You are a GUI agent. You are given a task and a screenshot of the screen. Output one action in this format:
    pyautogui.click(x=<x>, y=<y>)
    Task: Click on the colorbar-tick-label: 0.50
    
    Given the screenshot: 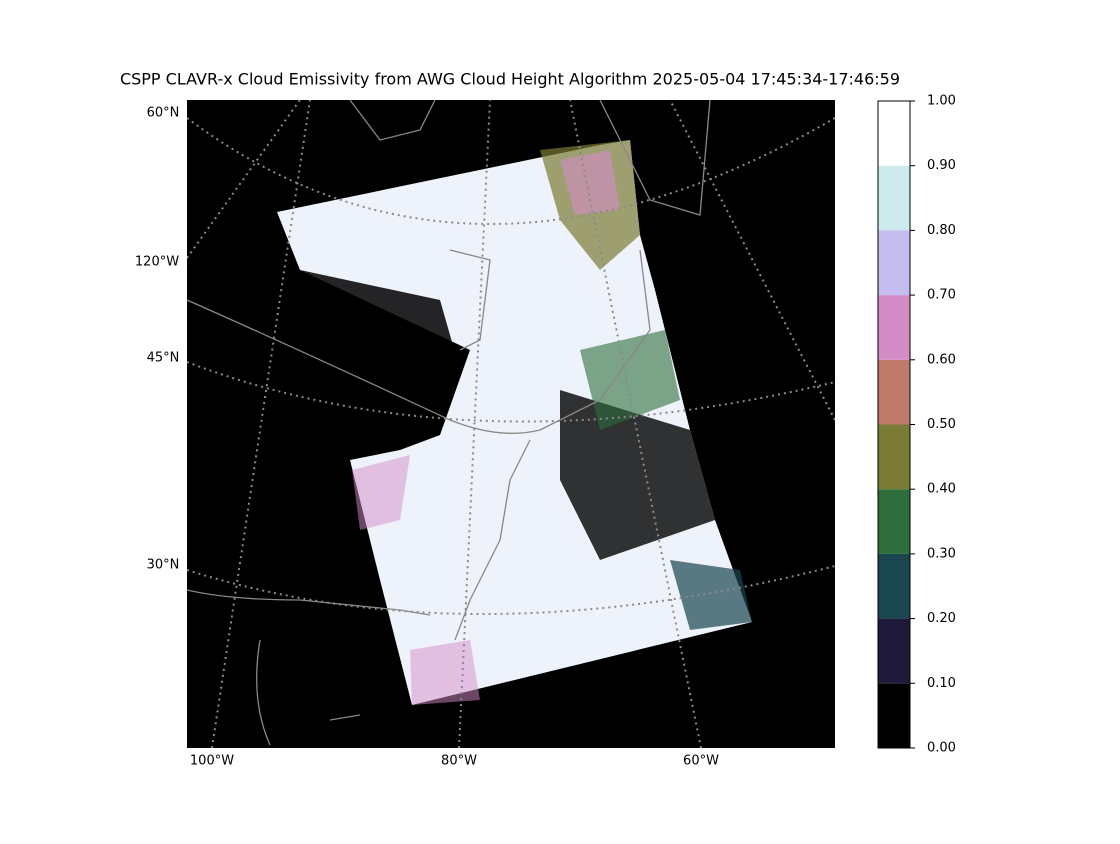 What is the action you would take?
    pyautogui.click(x=941, y=424)
    